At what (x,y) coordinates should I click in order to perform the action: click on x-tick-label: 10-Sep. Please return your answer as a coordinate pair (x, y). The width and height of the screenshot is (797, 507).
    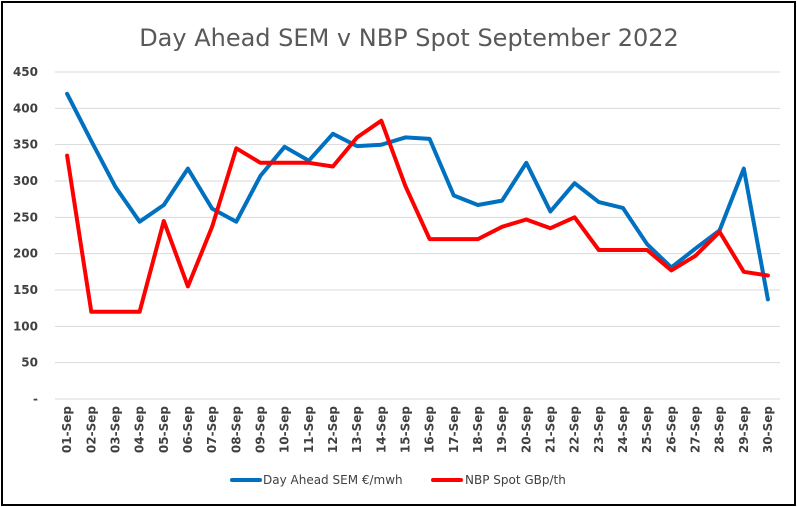
    Looking at the image, I should click on (285, 429).